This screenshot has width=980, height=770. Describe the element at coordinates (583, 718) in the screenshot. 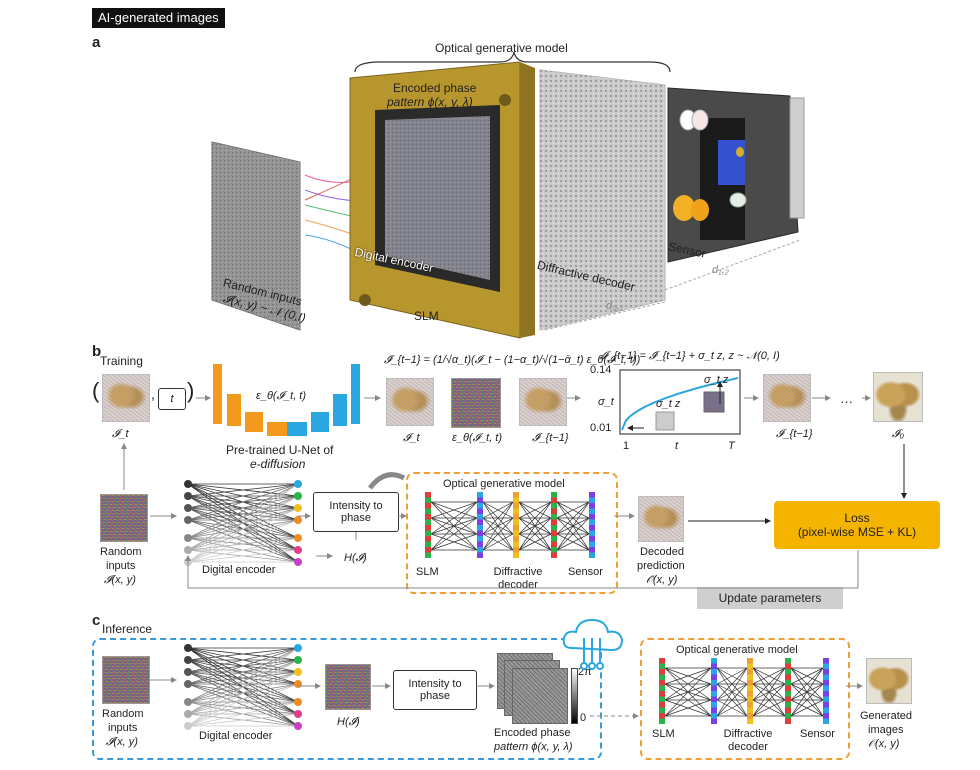

I see `zero-label: 0` at that location.